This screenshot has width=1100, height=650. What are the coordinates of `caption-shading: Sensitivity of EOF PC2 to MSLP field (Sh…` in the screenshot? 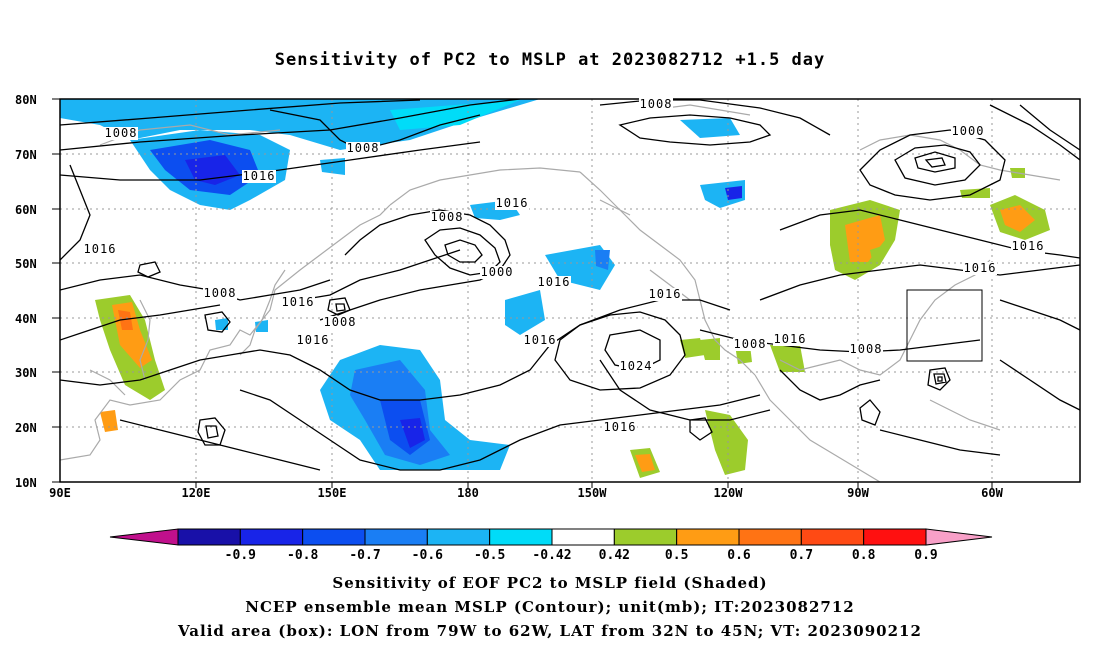 It's located at (550, 583).